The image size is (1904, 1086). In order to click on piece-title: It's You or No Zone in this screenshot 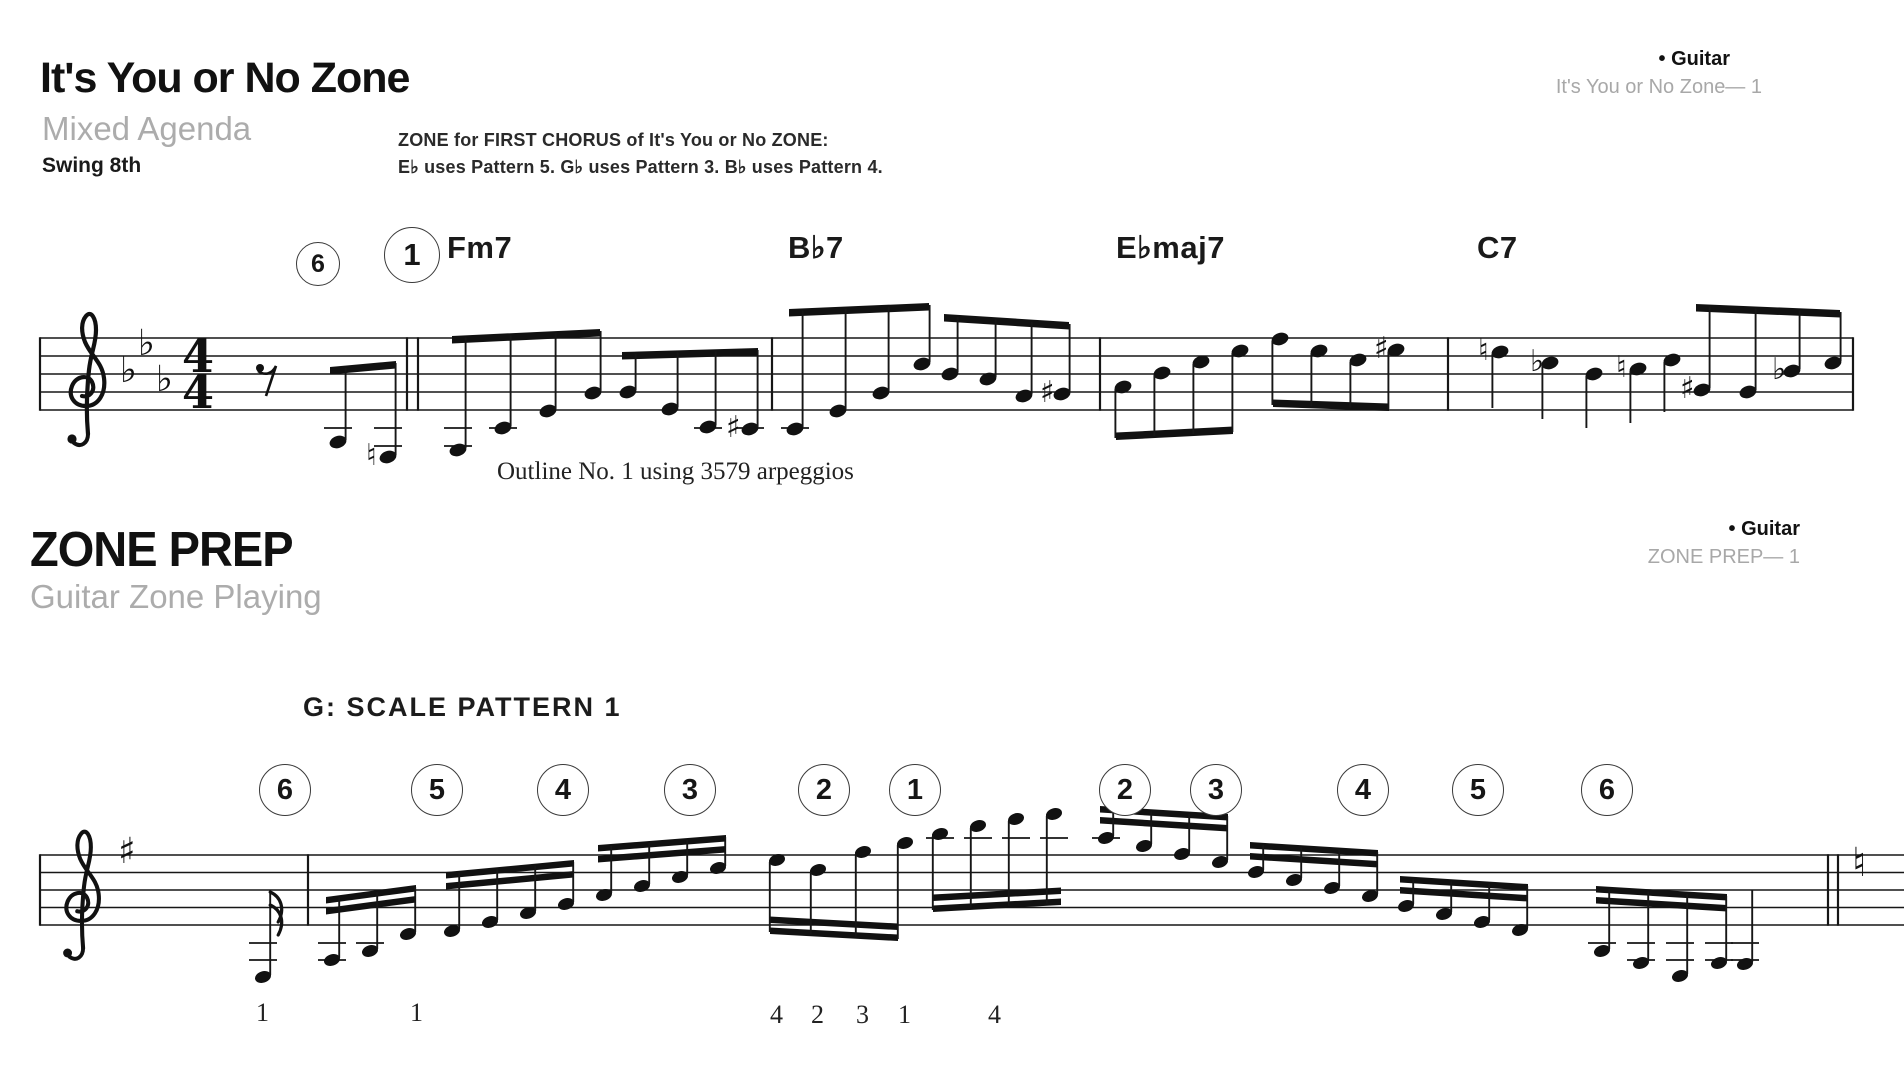, I will do `click(225, 78)`.